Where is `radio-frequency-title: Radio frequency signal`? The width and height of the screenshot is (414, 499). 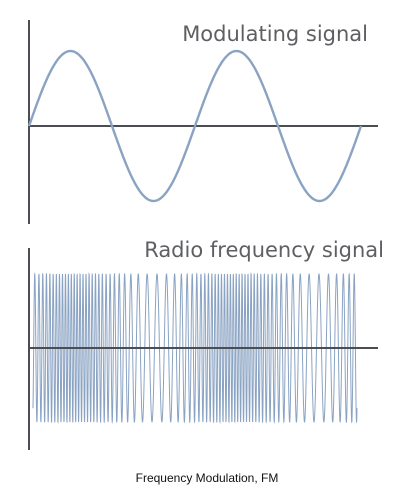
radio-frequency-title: Radio frequency signal is located at coordinates (264, 250).